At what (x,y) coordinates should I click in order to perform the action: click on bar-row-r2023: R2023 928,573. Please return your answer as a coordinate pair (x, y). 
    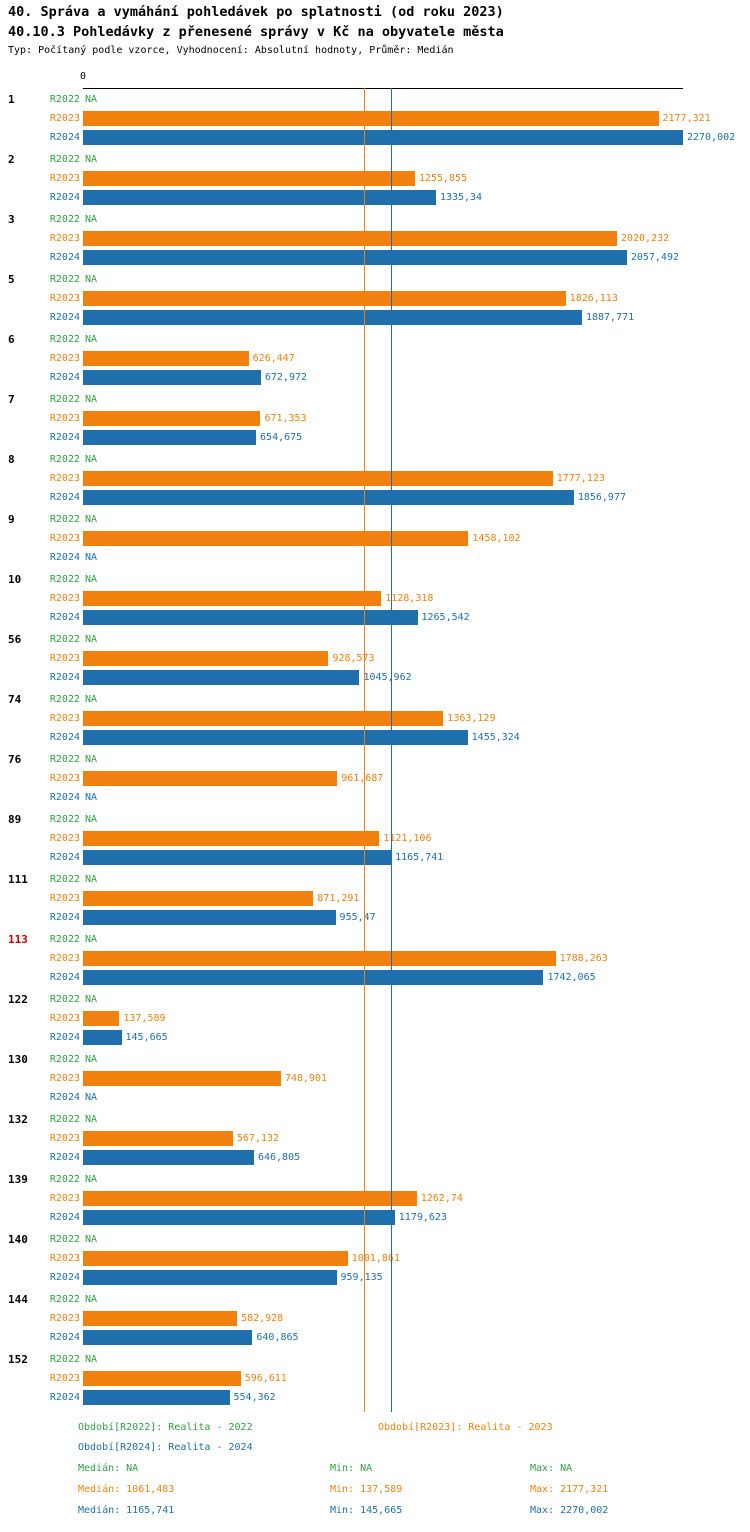
    Looking at the image, I should click on (375, 658).